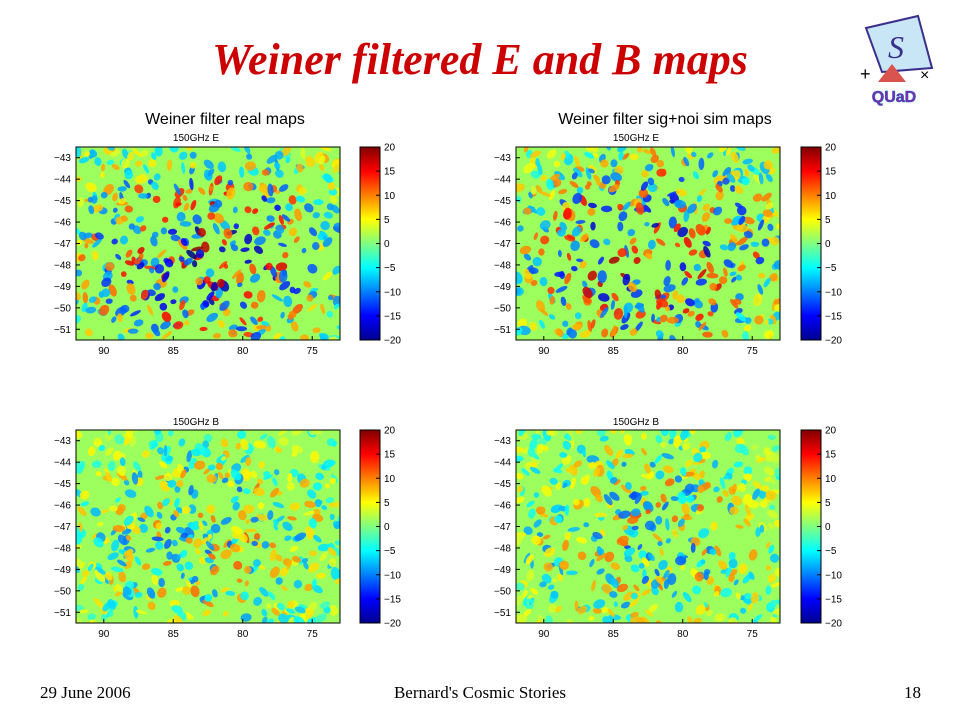 This screenshot has width=960, height=720. I want to click on slide-title: Weiner filtered E and B maps, so click(480, 59).